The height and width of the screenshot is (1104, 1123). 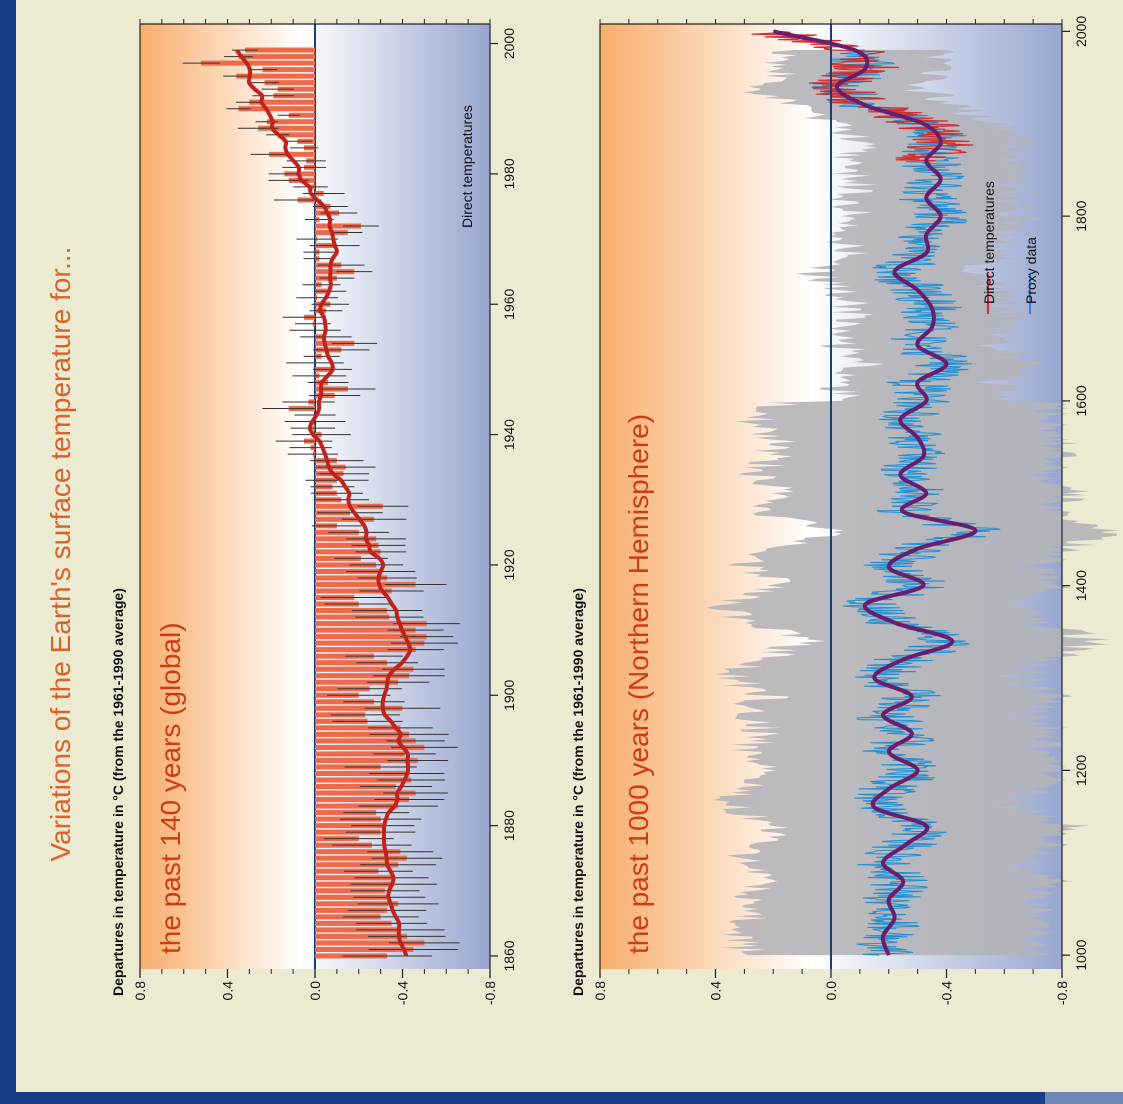 I want to click on panel-global-ytick-label: -0.8, so click(x=490, y=993).